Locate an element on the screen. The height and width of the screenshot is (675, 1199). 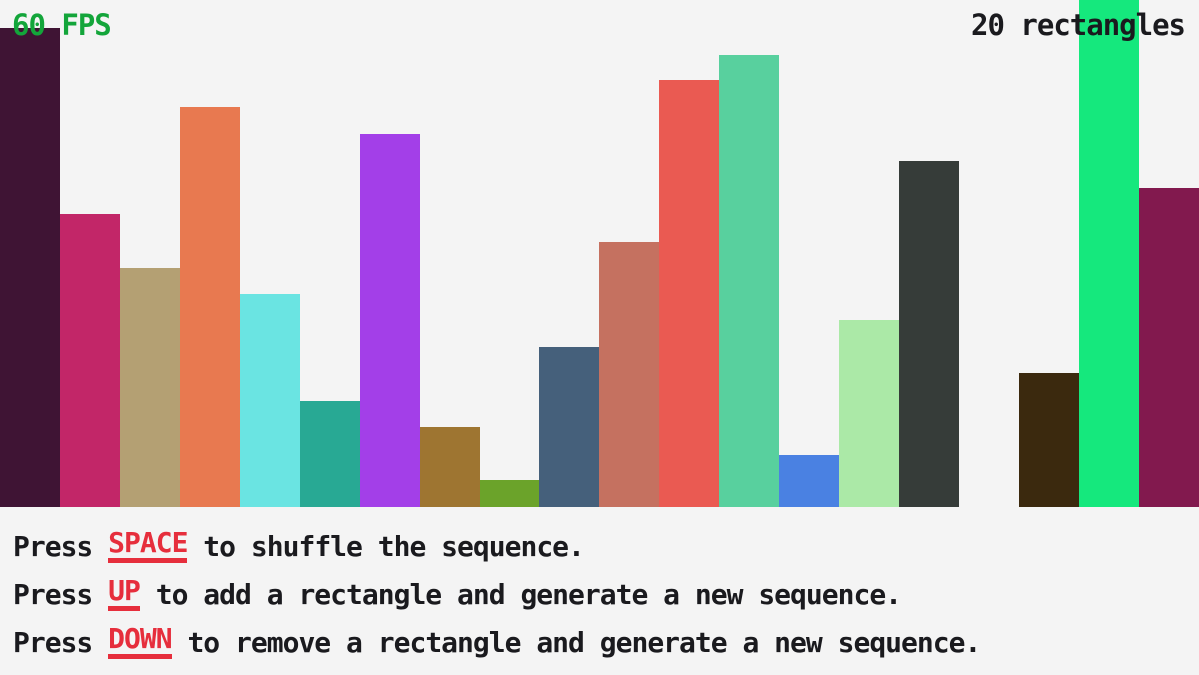
instruction-shuffle: Press SPACE to shuffle the sequence. is located at coordinates (496, 546).